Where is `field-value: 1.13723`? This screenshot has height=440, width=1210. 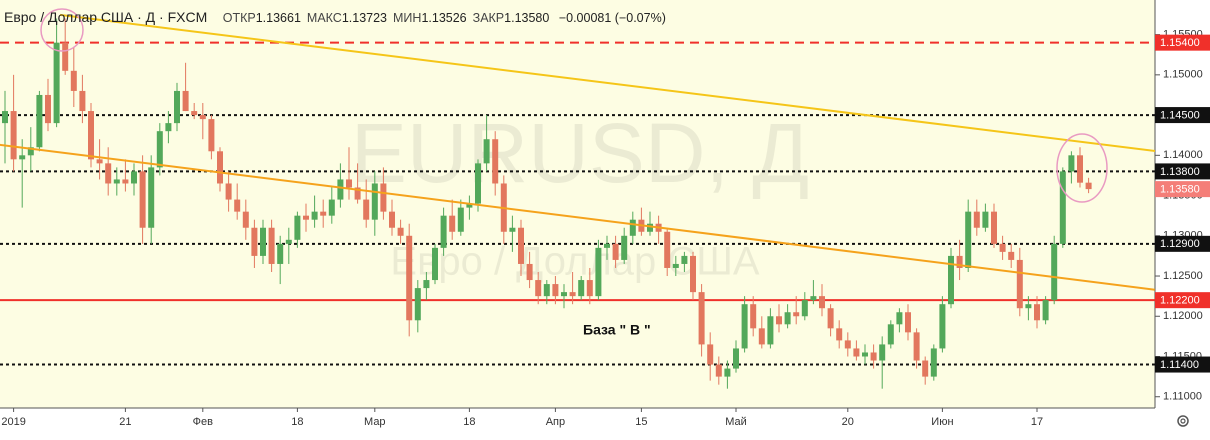 field-value: 1.13723 is located at coordinates (364, 18).